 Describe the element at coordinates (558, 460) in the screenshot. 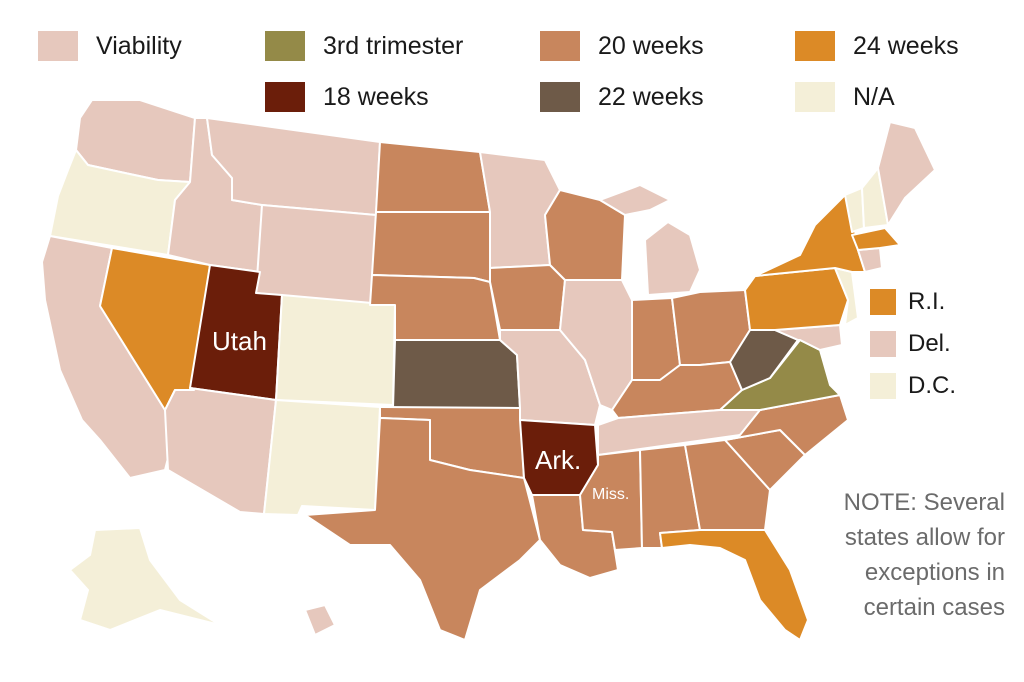

I see `map-label-arkansas: Ark.` at that location.